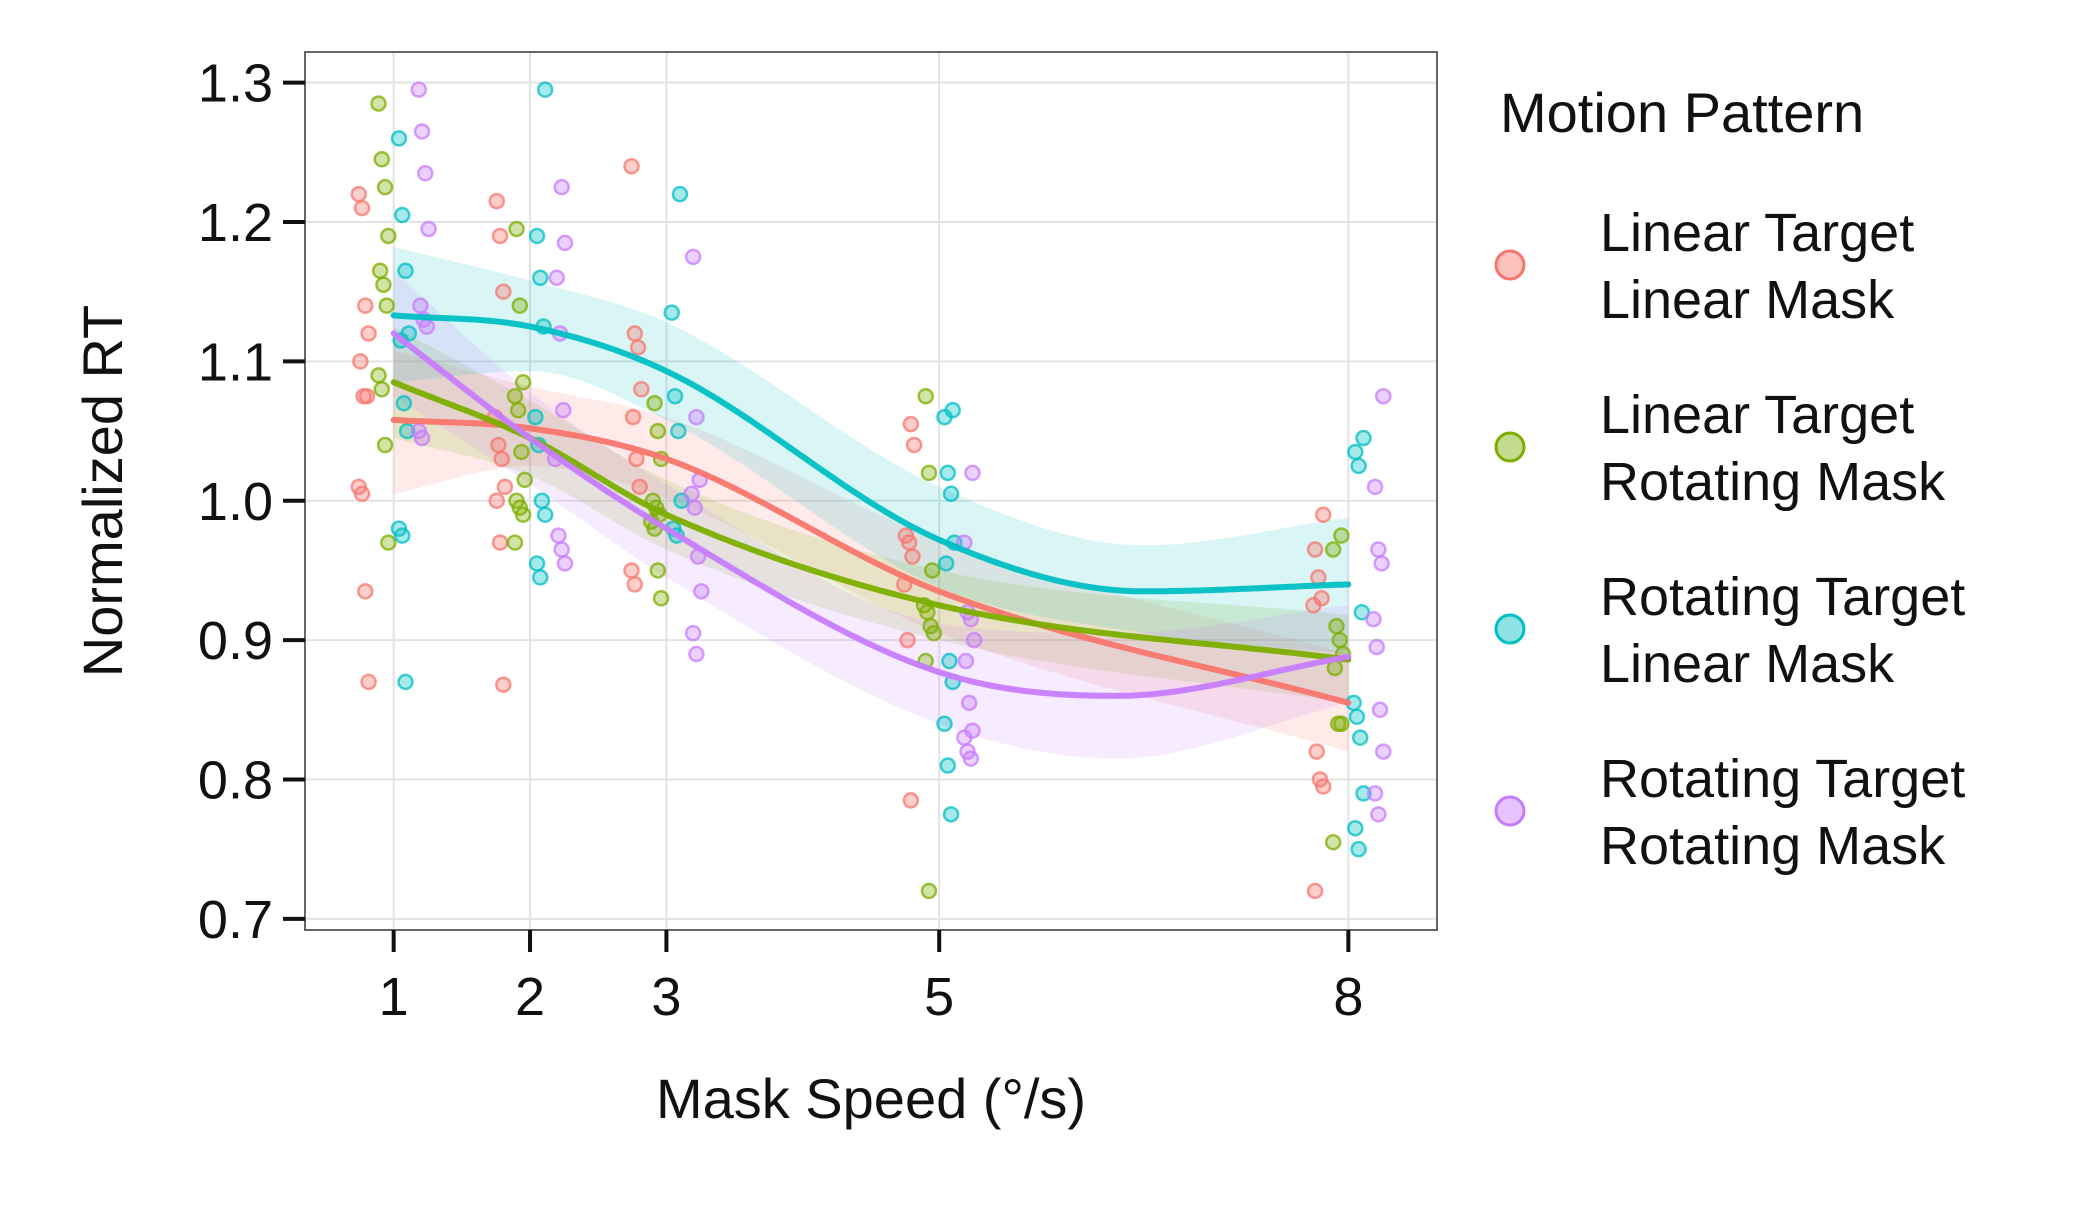 This screenshot has height=1205, width=2100. Describe the element at coordinates (1773, 482) in the screenshot. I see `legend-label-line2: Rotating Mask` at that location.